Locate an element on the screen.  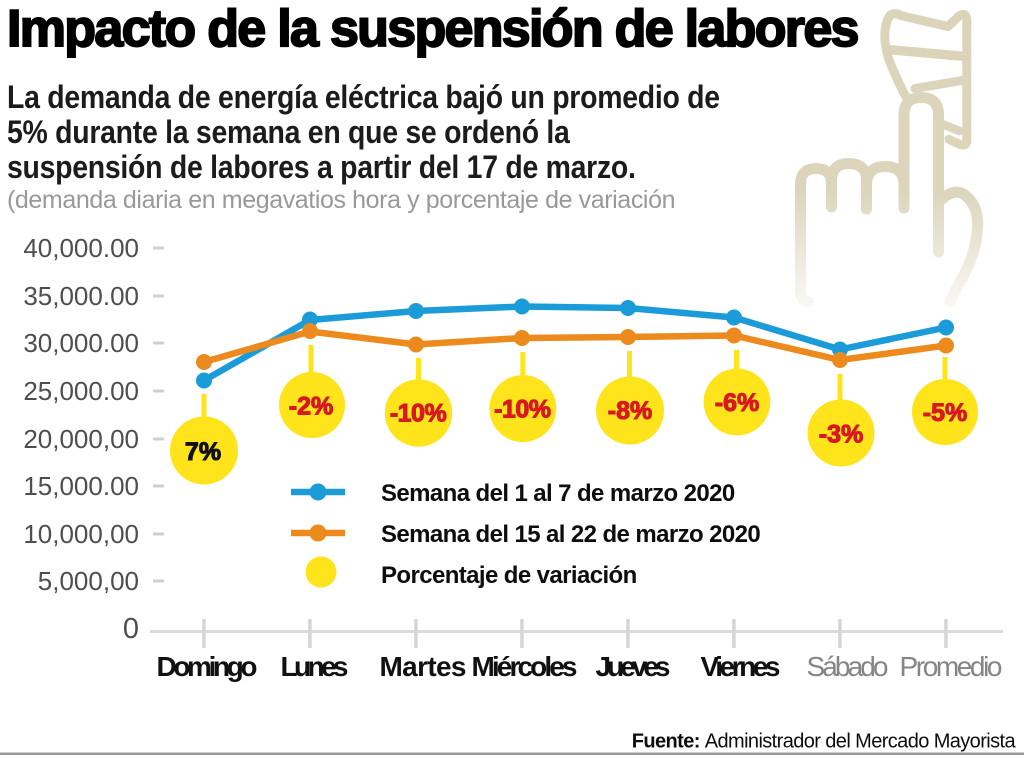
svg-text: 0 is located at coordinates (131, 629).